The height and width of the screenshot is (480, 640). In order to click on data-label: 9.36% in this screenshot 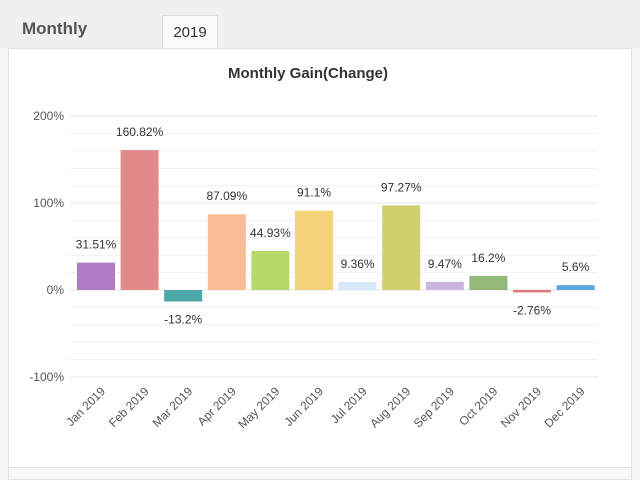, I will do `click(358, 264)`.